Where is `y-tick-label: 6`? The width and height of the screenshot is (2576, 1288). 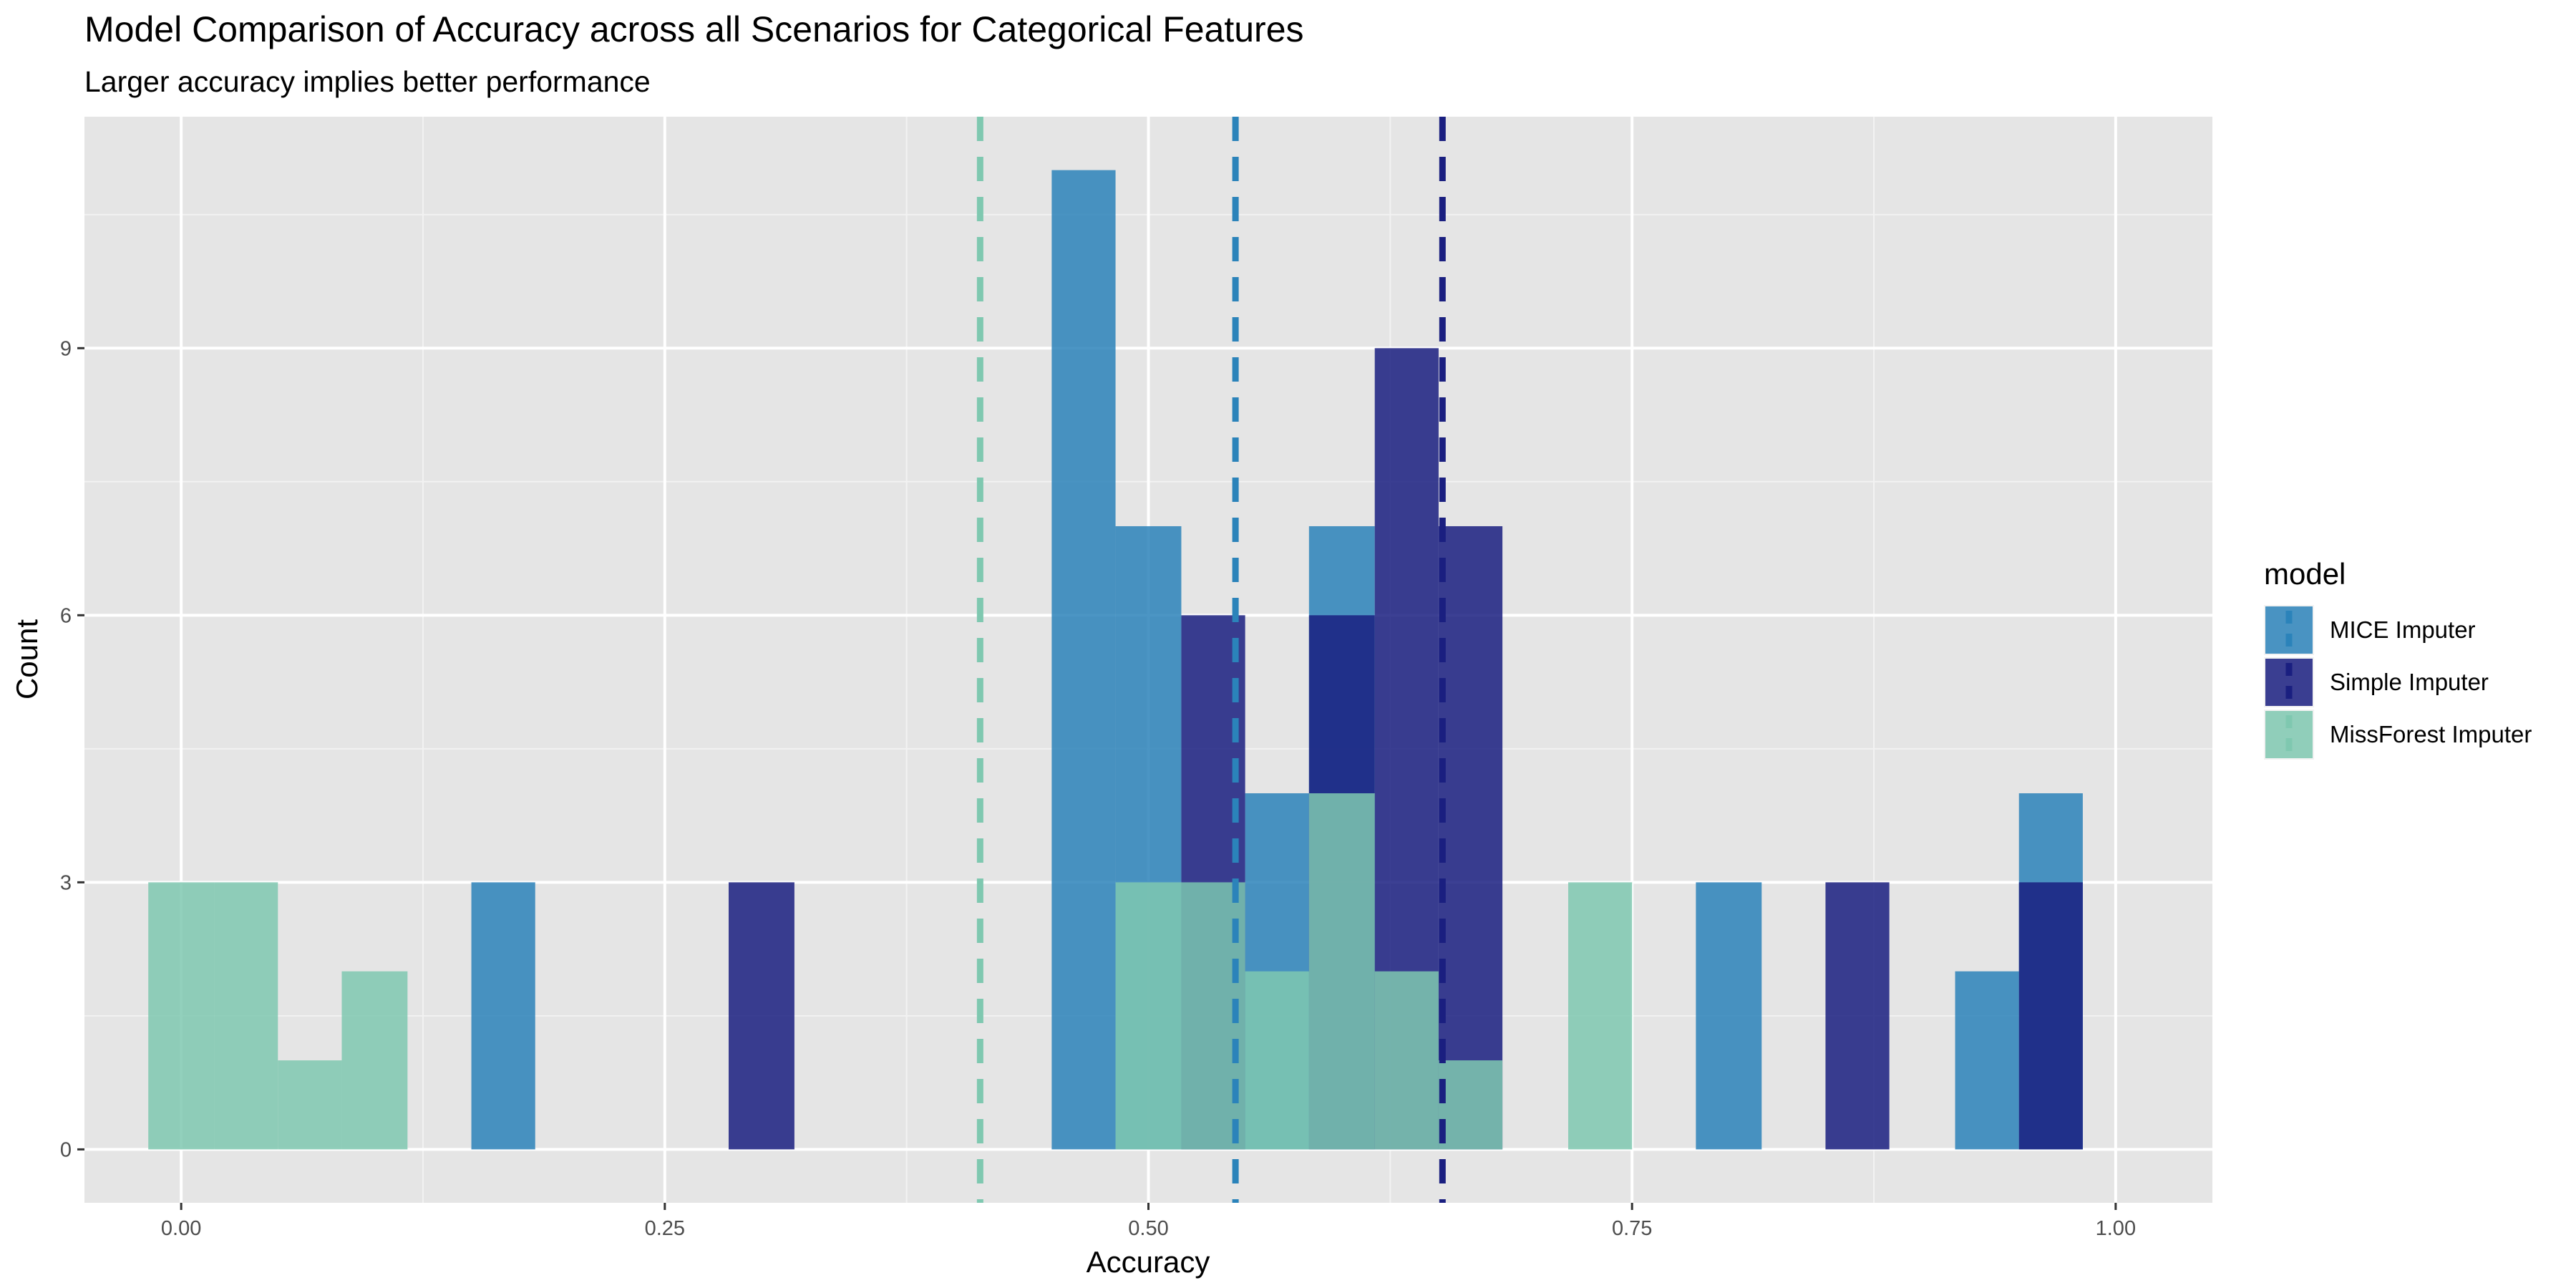 y-tick-label: 6 is located at coordinates (66, 615).